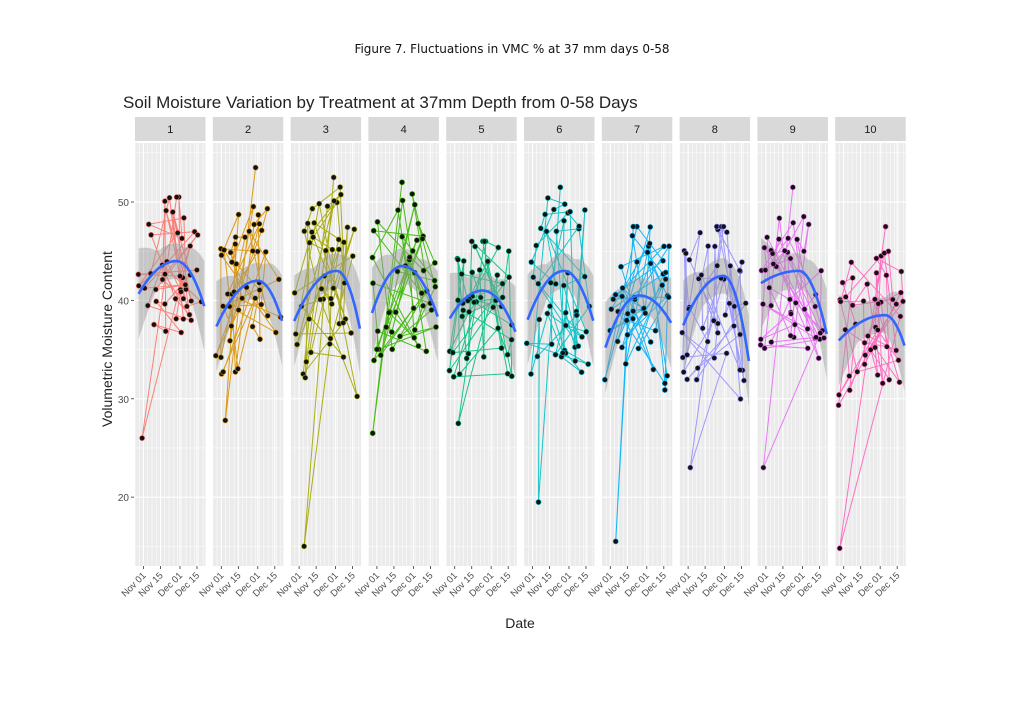 The image size is (1024, 723). I want to click on facet-strip-label: 9, so click(793, 130).